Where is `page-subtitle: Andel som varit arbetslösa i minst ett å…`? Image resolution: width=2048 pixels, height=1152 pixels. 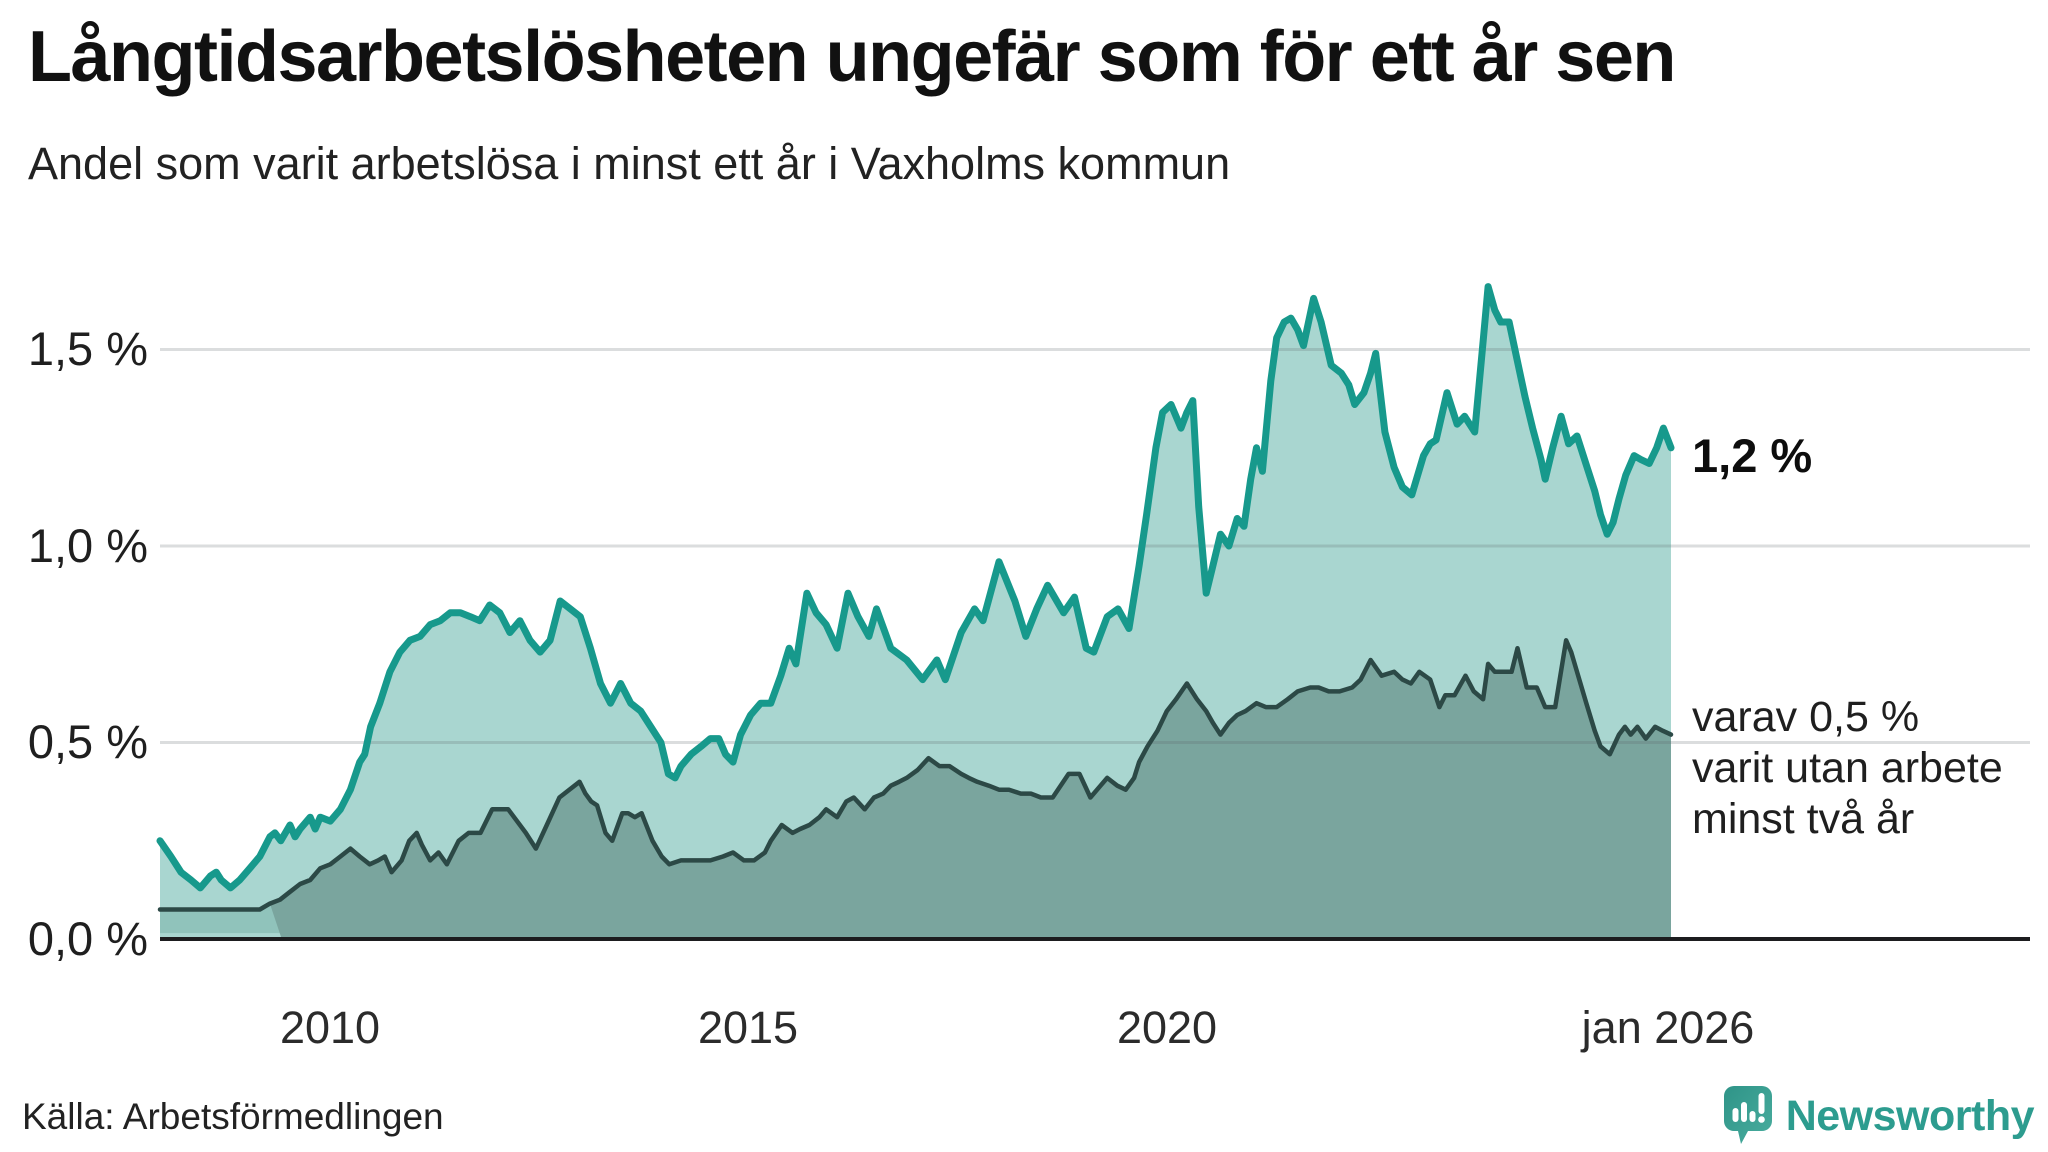
page-subtitle: Andel som varit arbetslösa i minst ett å… is located at coordinates (629, 163).